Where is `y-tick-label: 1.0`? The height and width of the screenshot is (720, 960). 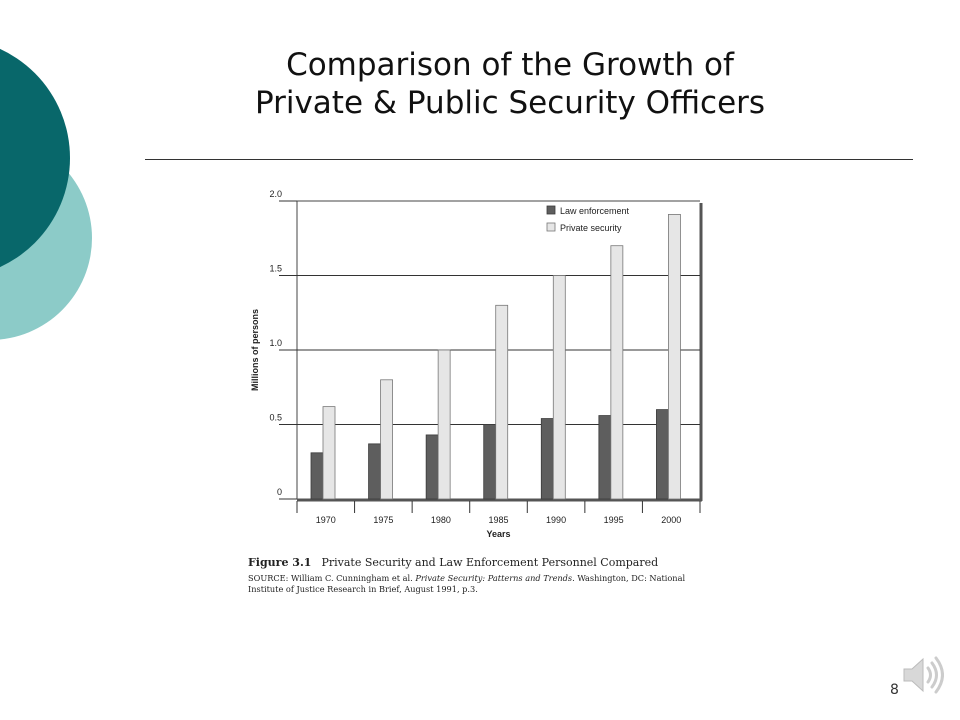
y-tick-label: 1.0 is located at coordinates (275, 343).